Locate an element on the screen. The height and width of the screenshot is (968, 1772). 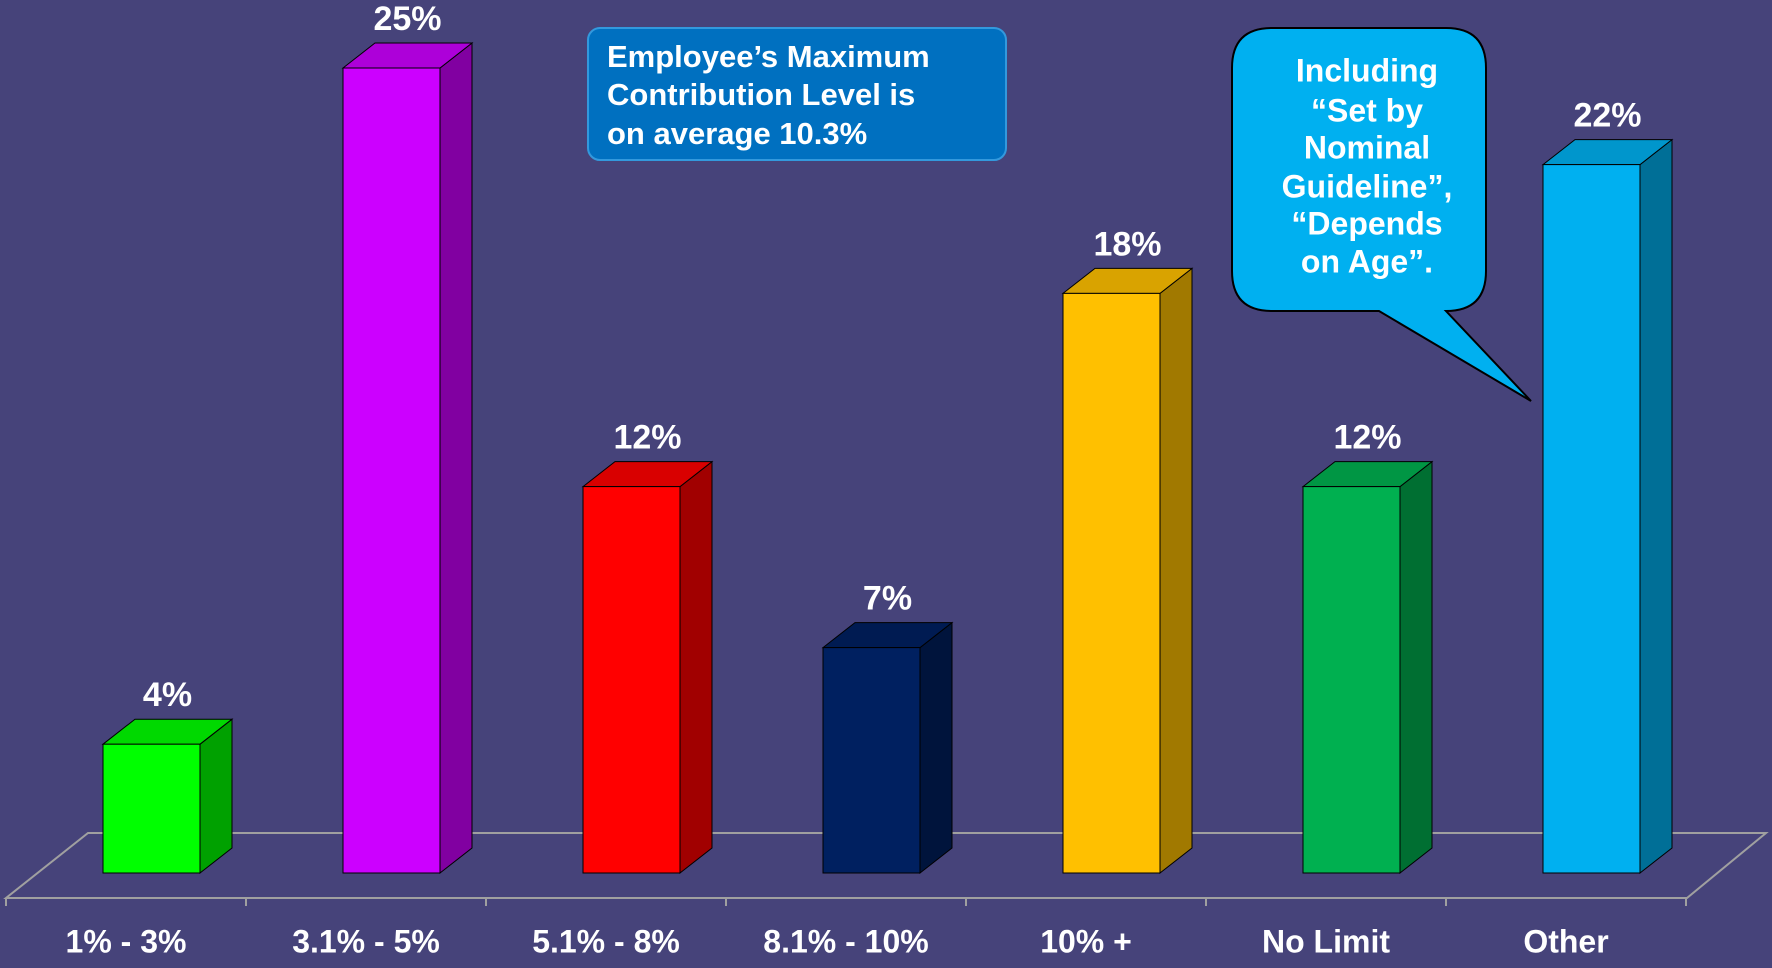
note-text: on average 10.3% is located at coordinates (737, 133).